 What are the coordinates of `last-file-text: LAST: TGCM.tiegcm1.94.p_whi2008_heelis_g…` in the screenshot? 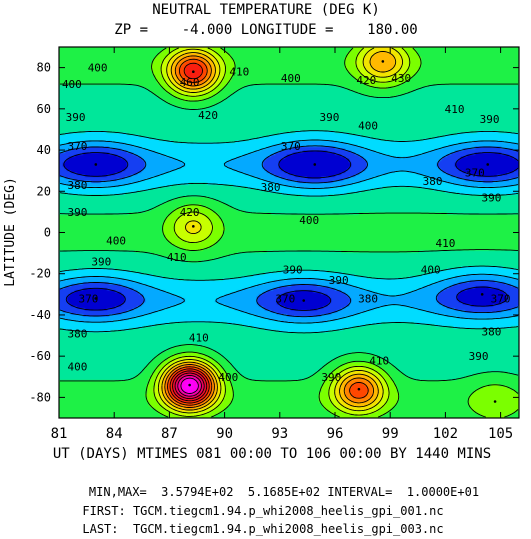 It's located at (262, 529).